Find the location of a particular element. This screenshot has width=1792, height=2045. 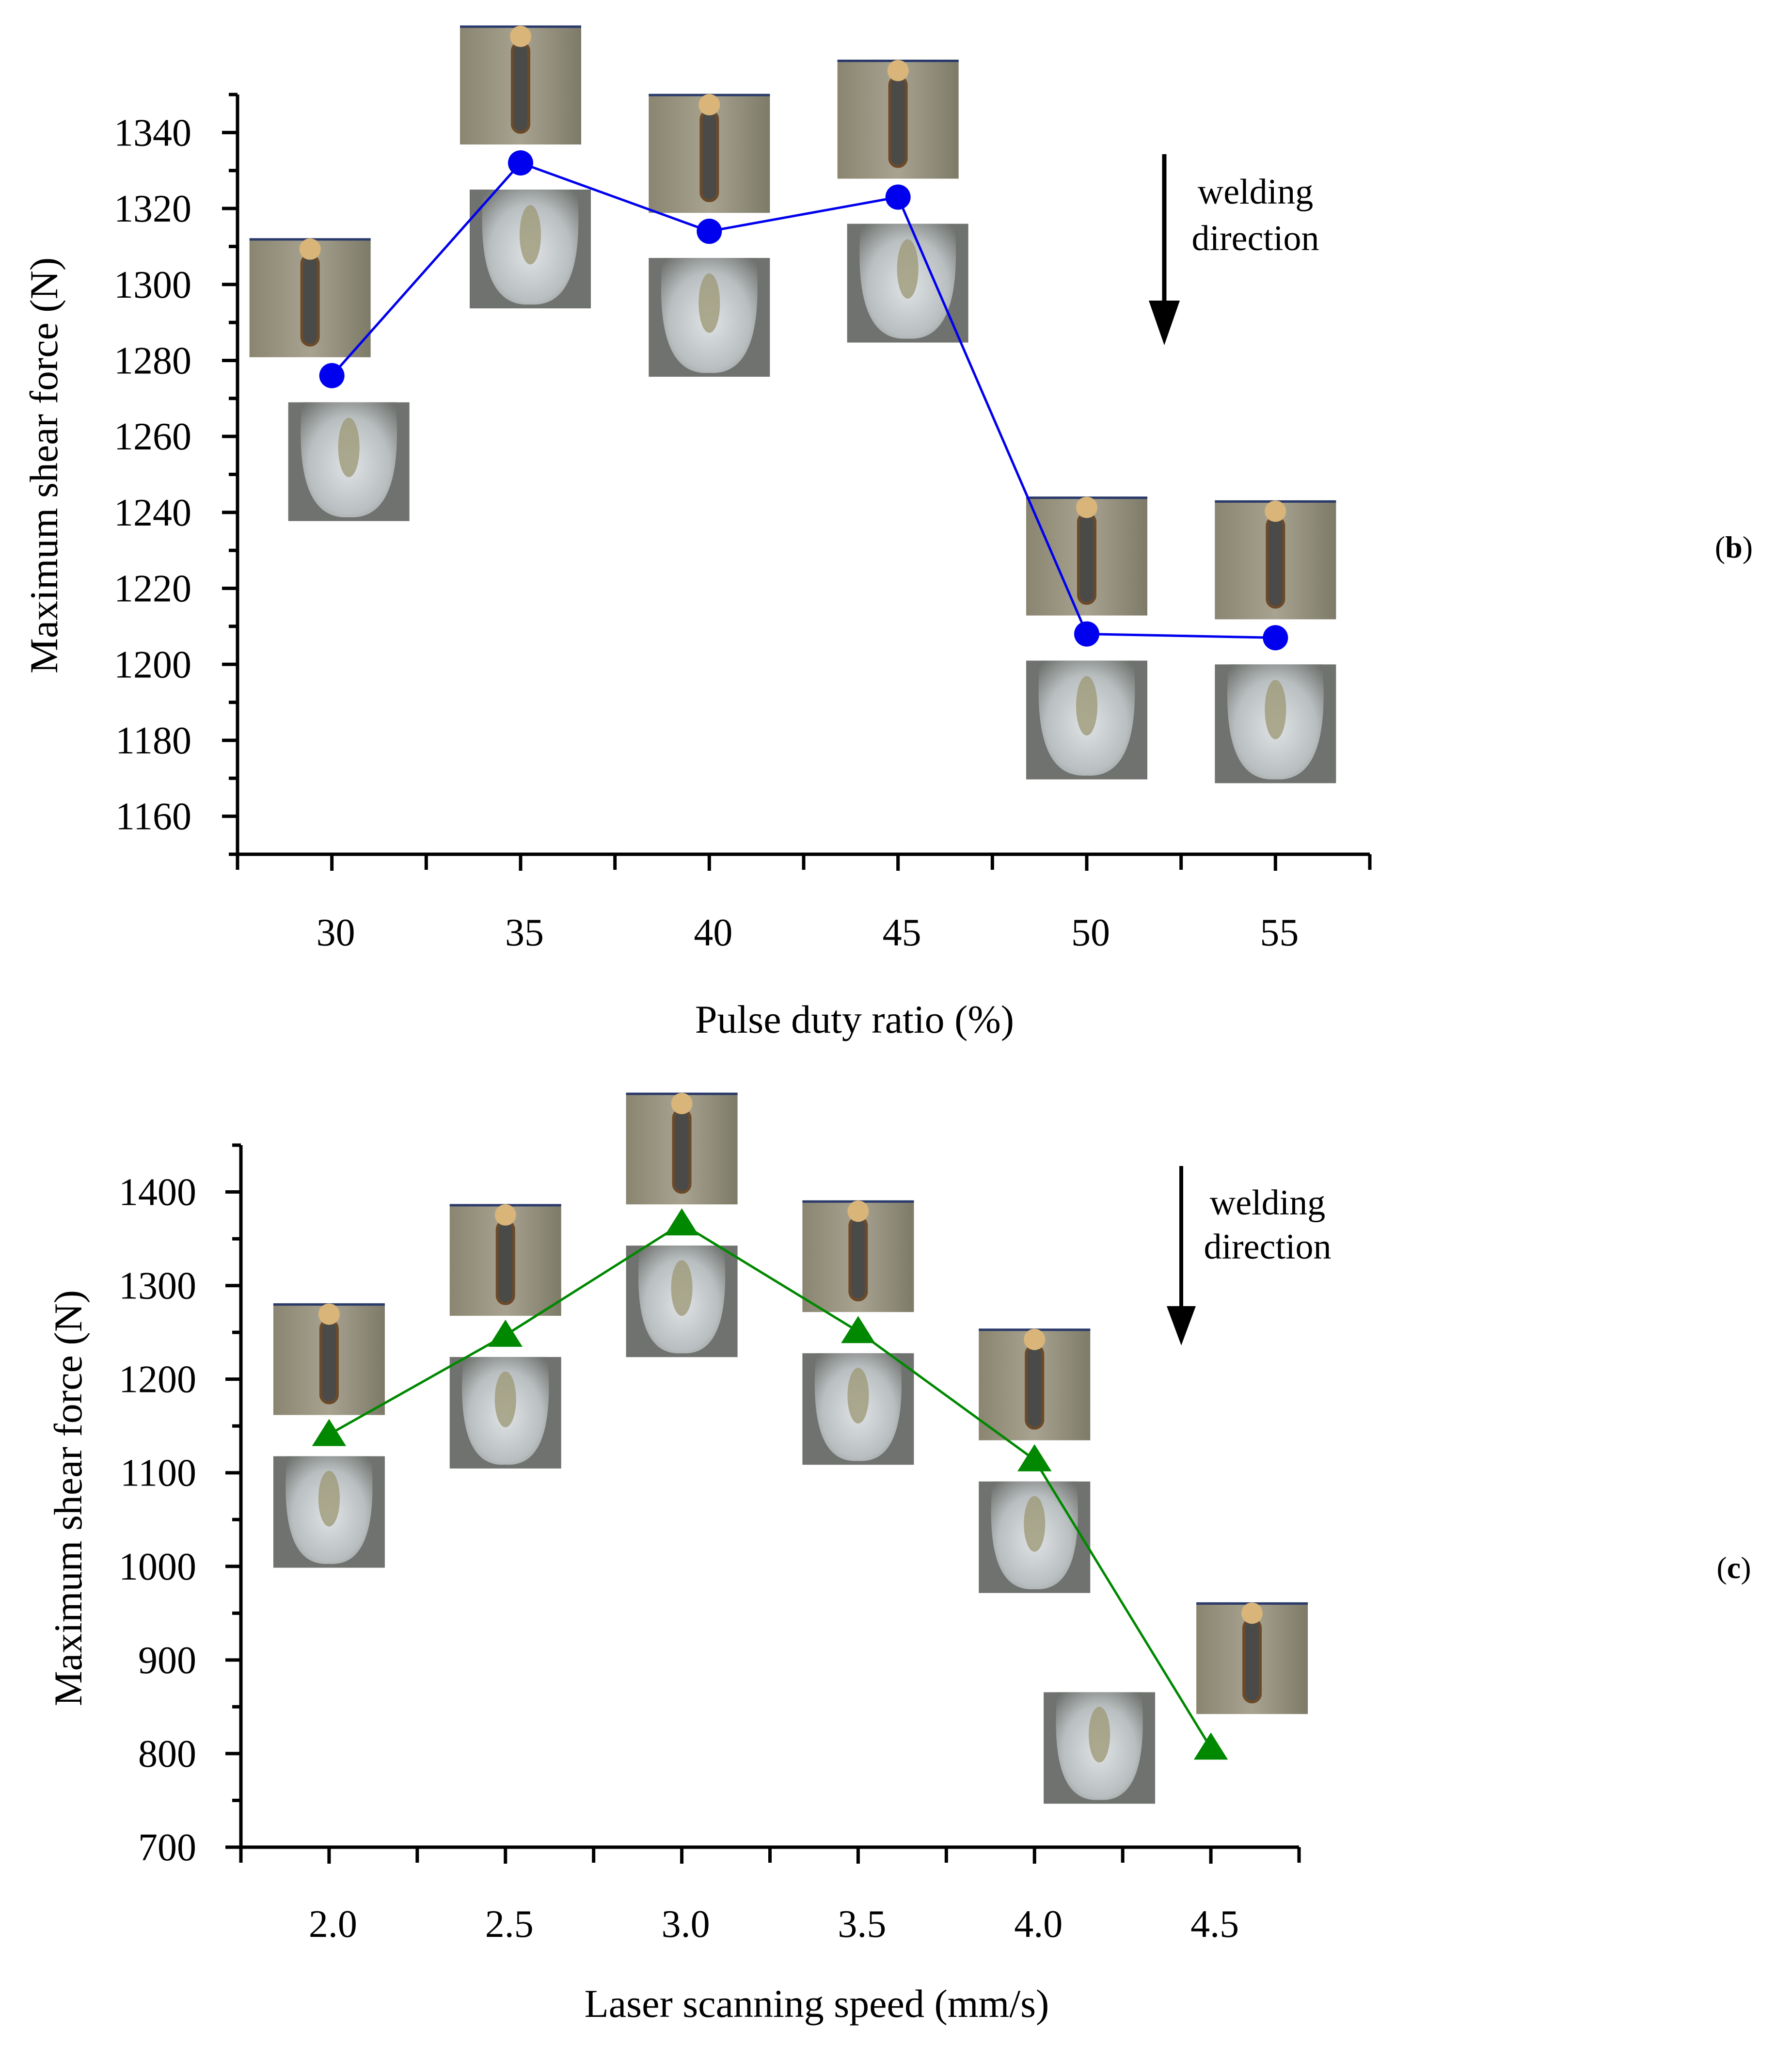

panel-b-x-ticks: 30 35 40 45 50 55 is located at coordinates (804, 904).